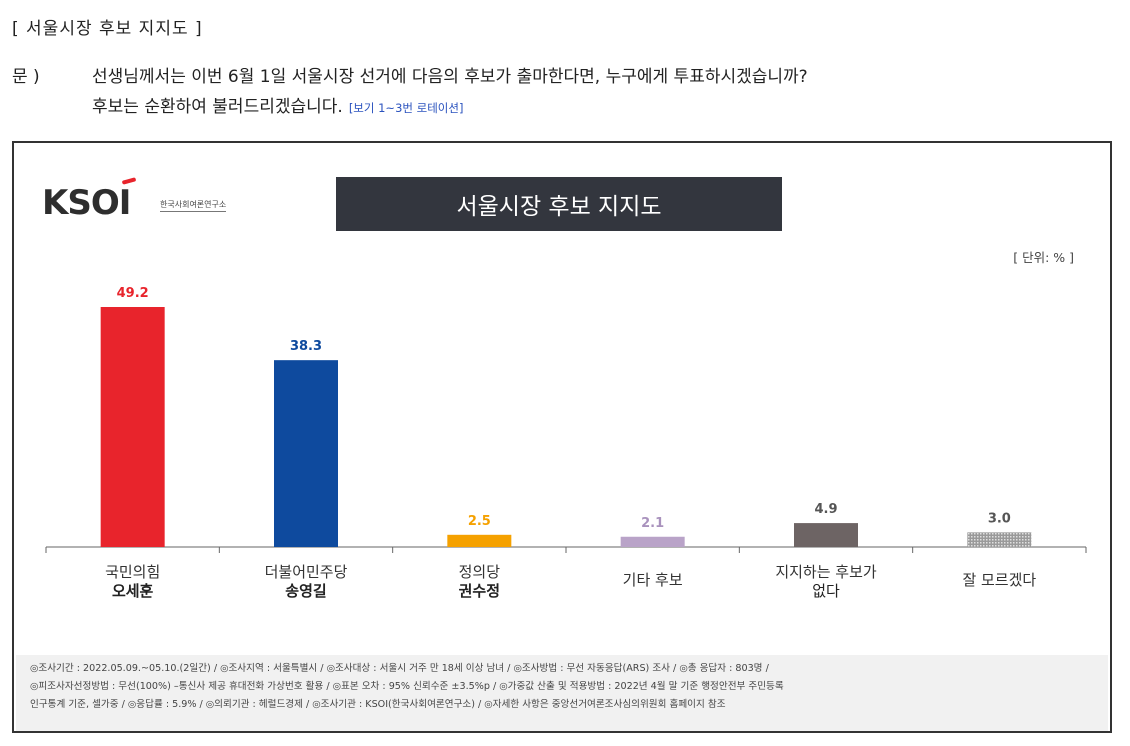 Image resolution: width=1130 pixels, height=746 pixels. I want to click on category-label-3: 기타 후보, so click(653, 580).